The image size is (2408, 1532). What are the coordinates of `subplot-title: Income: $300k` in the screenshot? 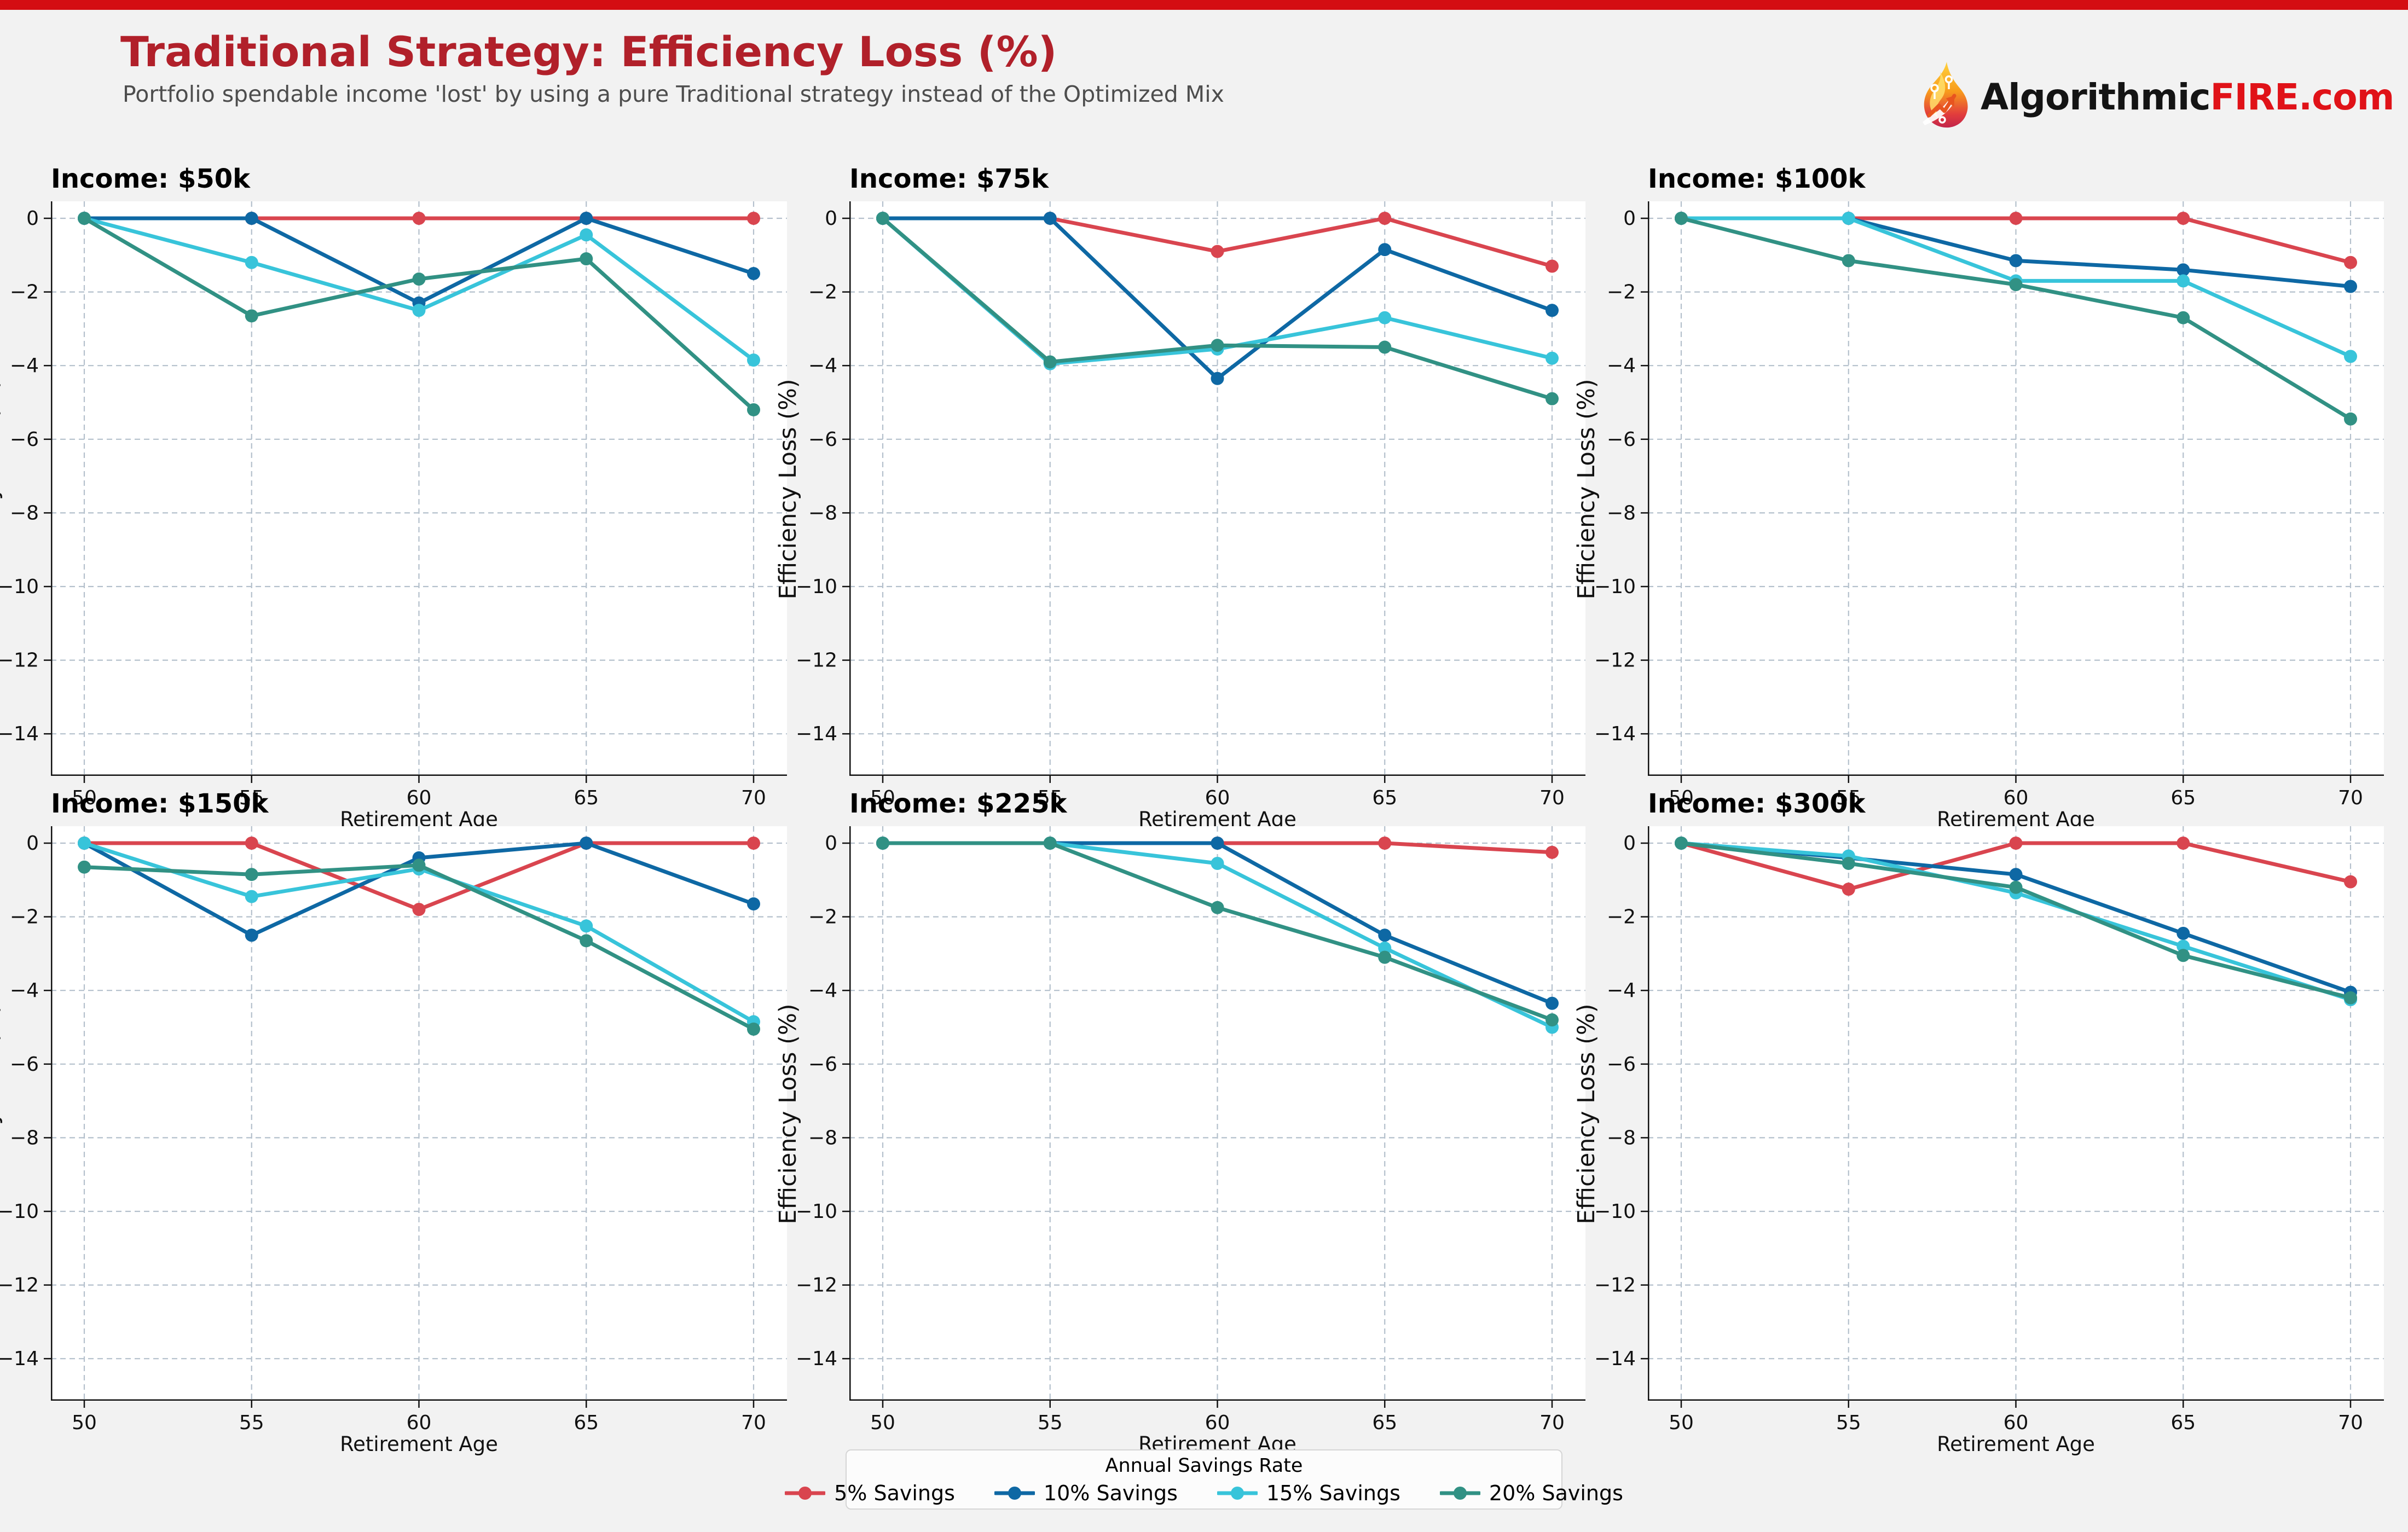 It's located at (1757, 803).